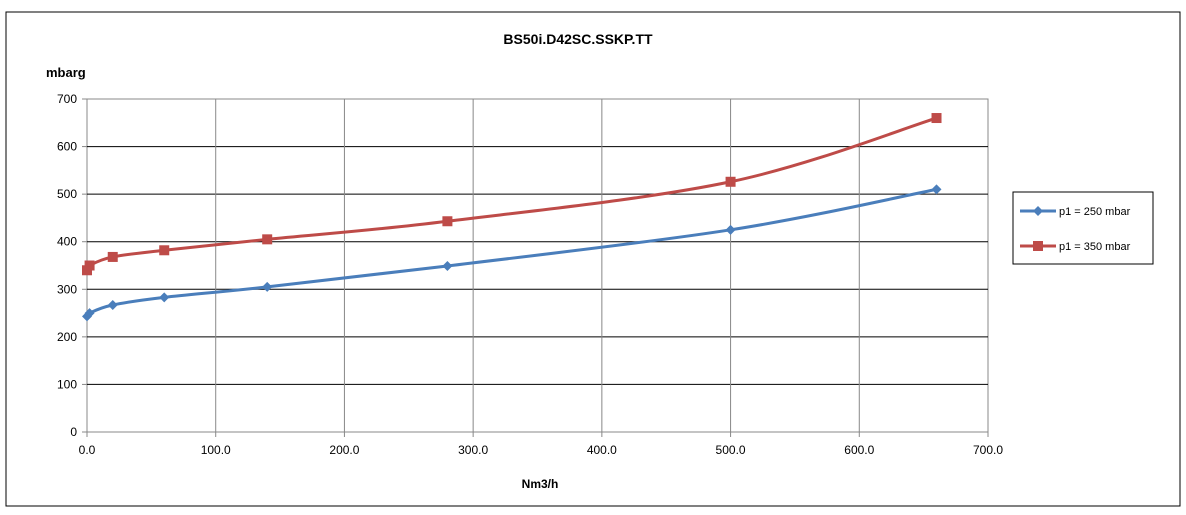 Image resolution: width=1186 pixels, height=515 pixels. Describe the element at coordinates (859, 450) in the screenshot. I see `x-tick-label: 600.0` at that location.